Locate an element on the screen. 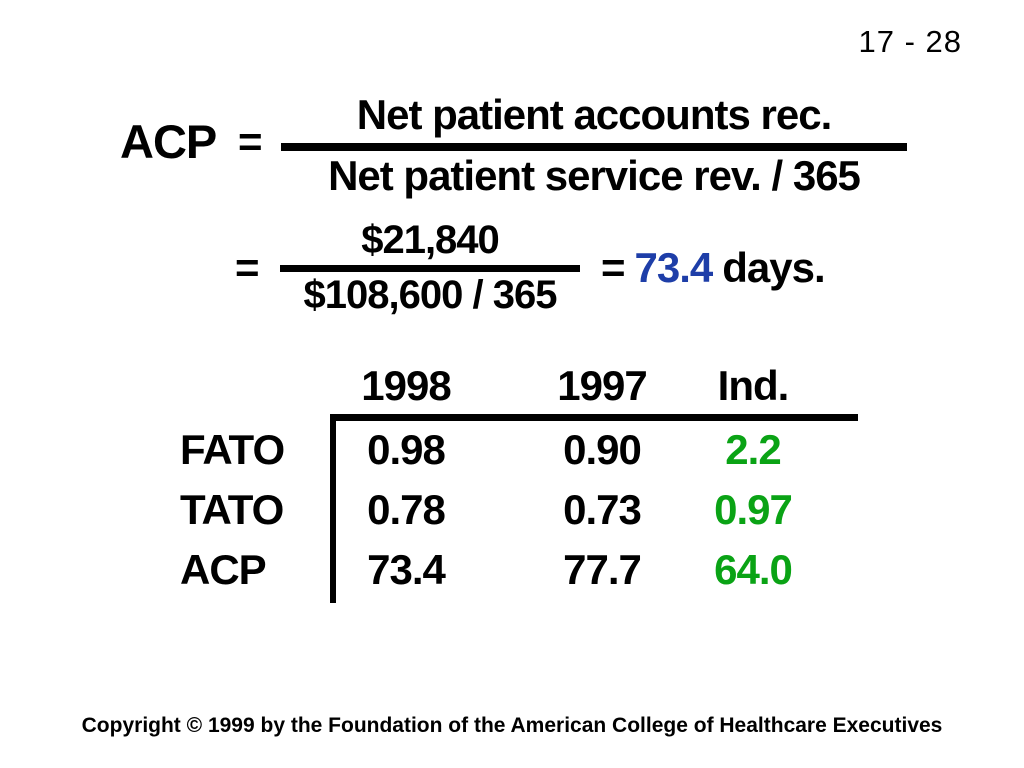 The image size is (1024, 768). cell-1997: 77.7 is located at coordinates (602, 569).